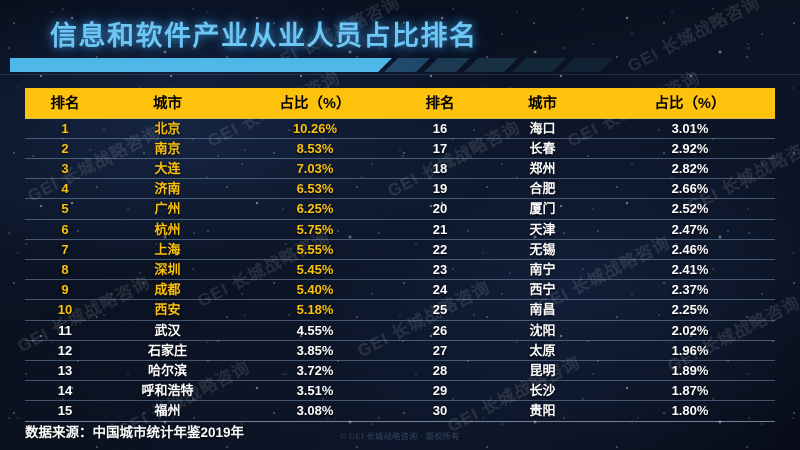 Image resolution: width=800 pixels, height=450 pixels. I want to click on table-row: 2 南京 8.53% 17 长春 2.92%, so click(400, 148).